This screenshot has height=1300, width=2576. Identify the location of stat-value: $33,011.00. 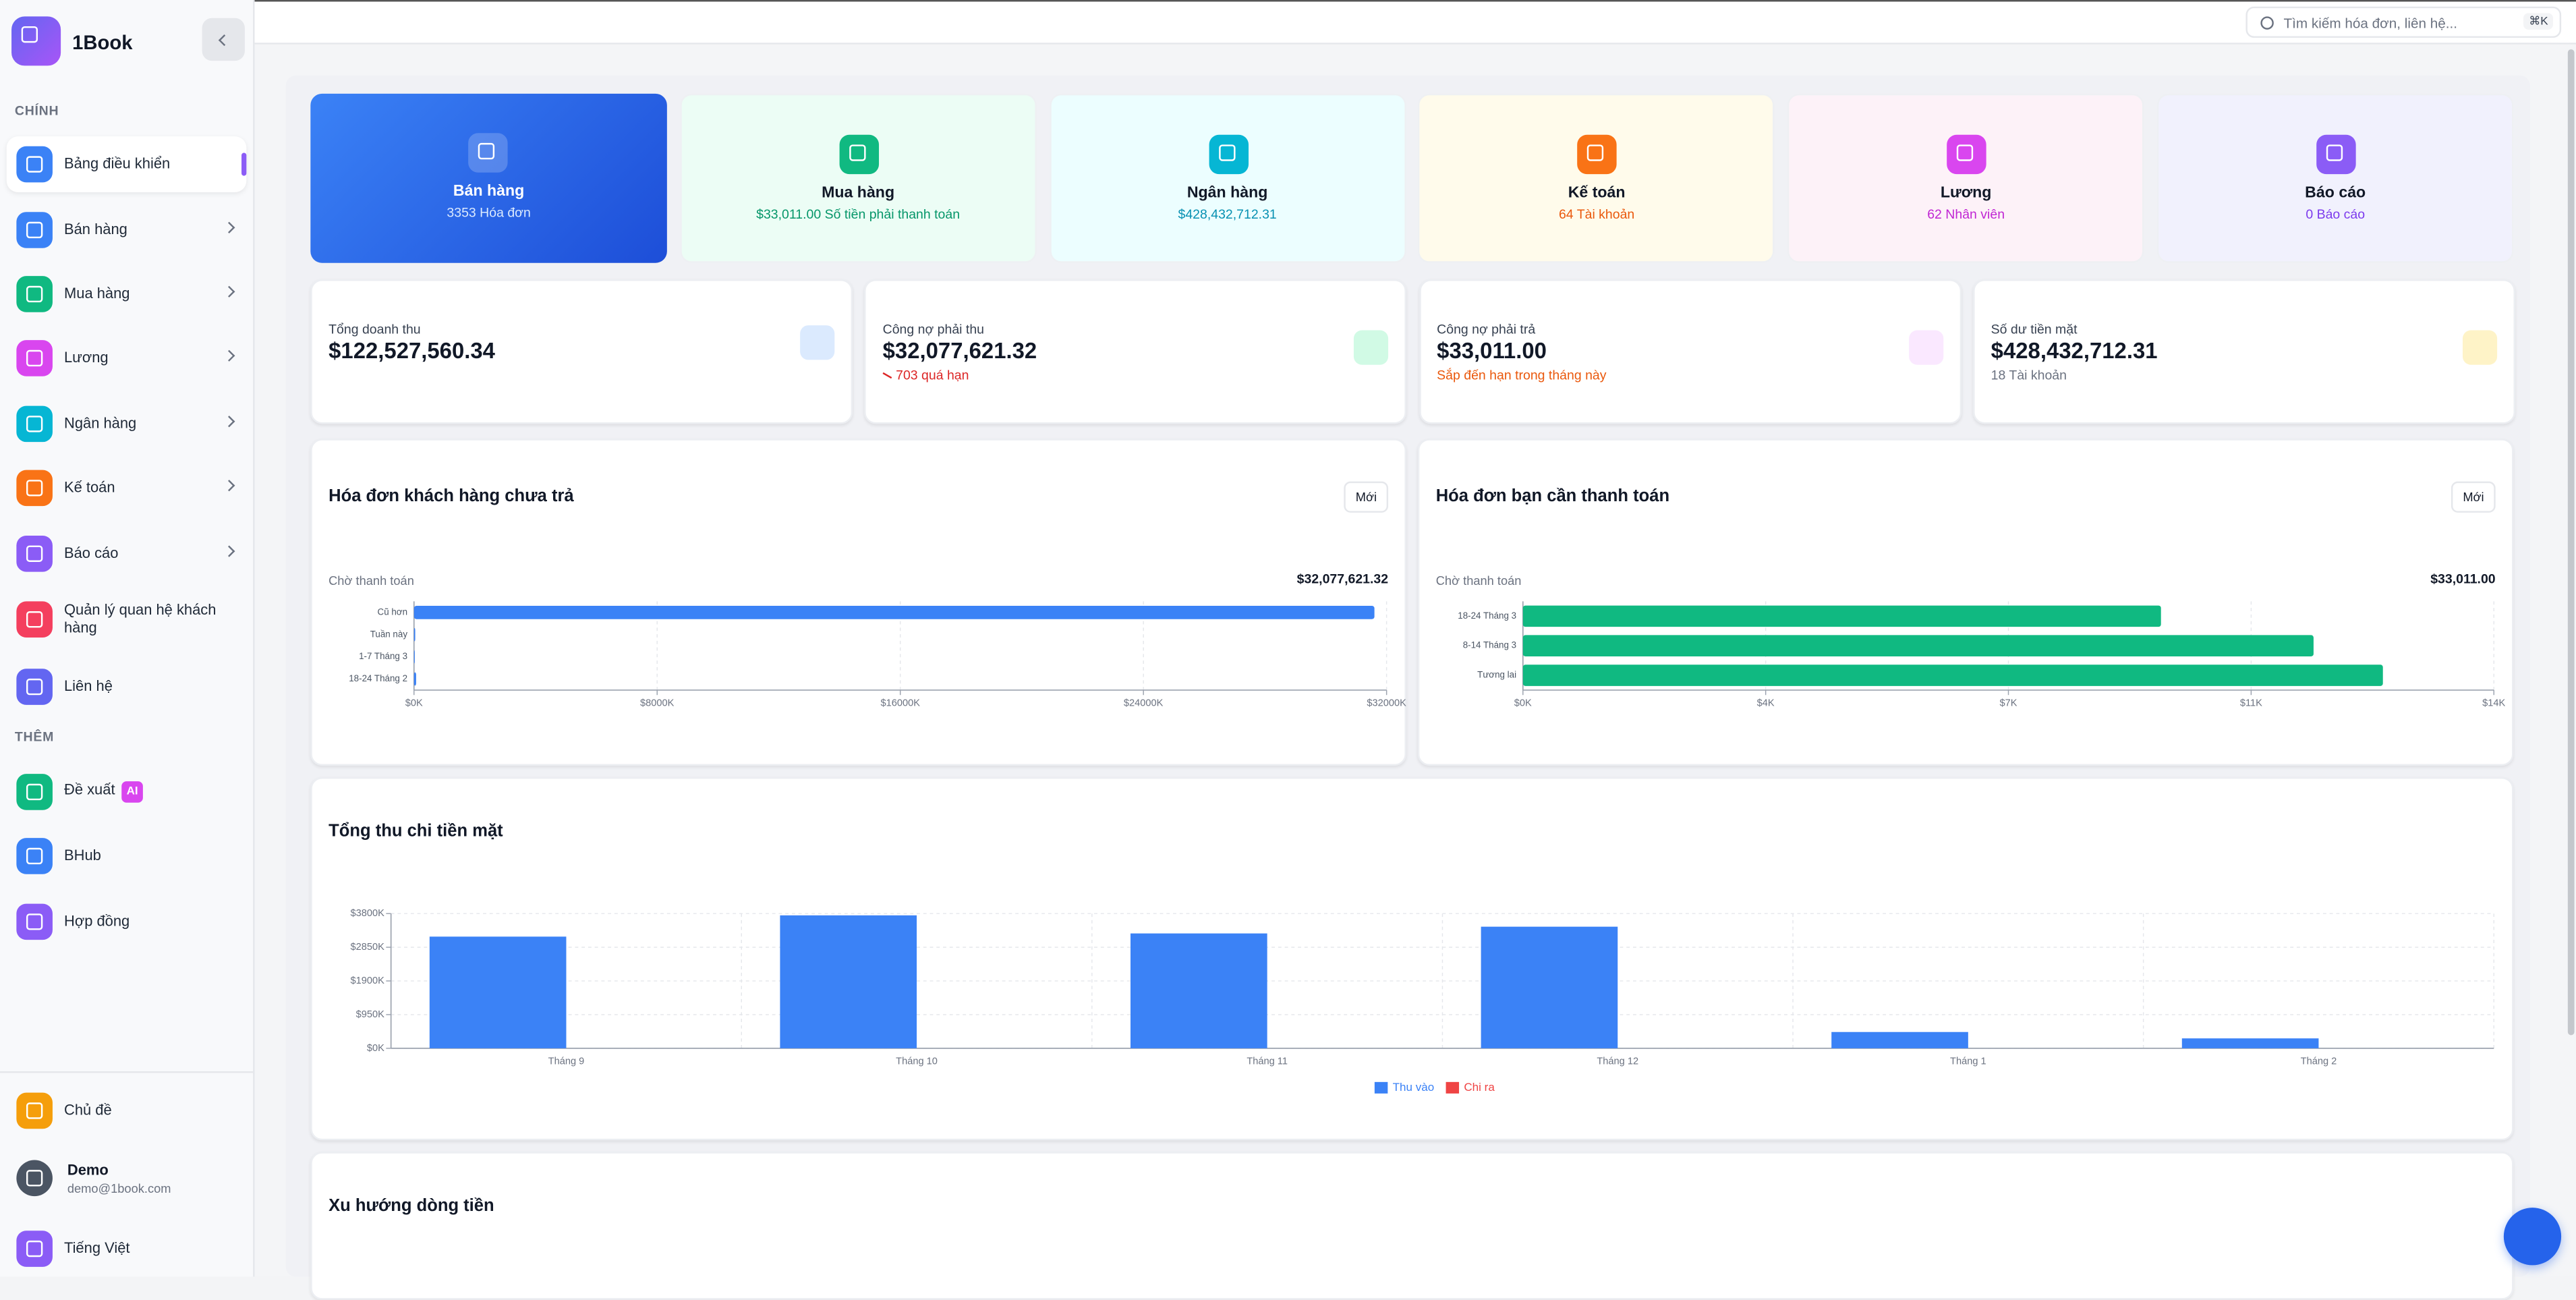
(1492, 351).